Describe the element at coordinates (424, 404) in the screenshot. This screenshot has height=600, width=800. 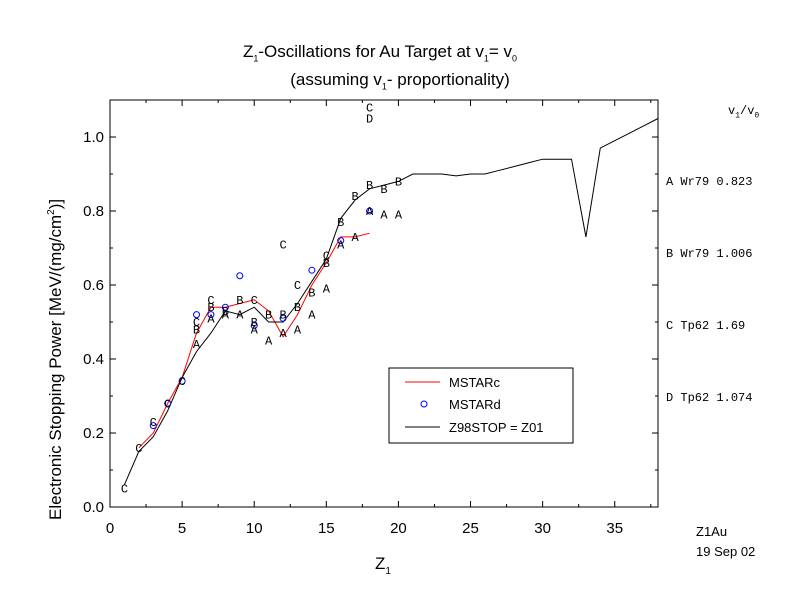
I see `legend-swatch-mstard` at that location.